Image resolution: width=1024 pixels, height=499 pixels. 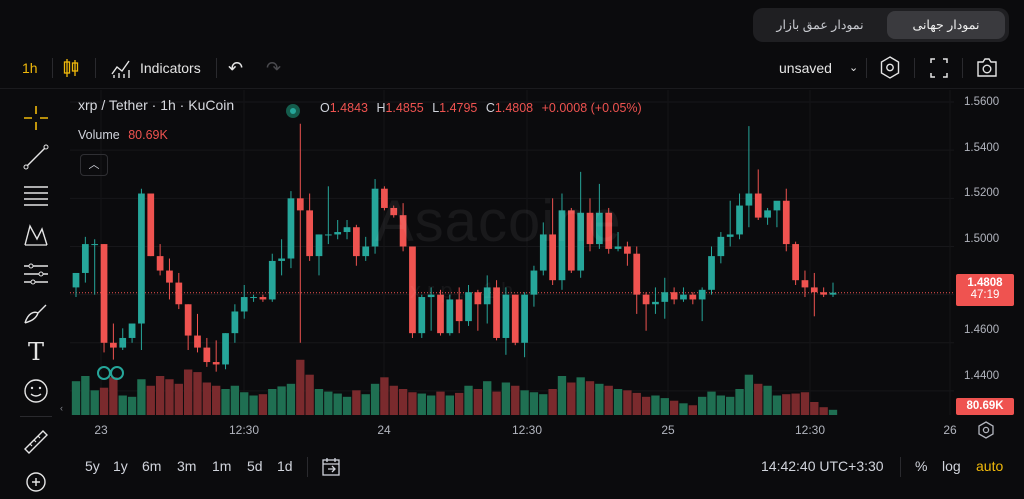 What do you see at coordinates (951, 466) in the screenshot?
I see `log-toggle: log` at bounding box center [951, 466].